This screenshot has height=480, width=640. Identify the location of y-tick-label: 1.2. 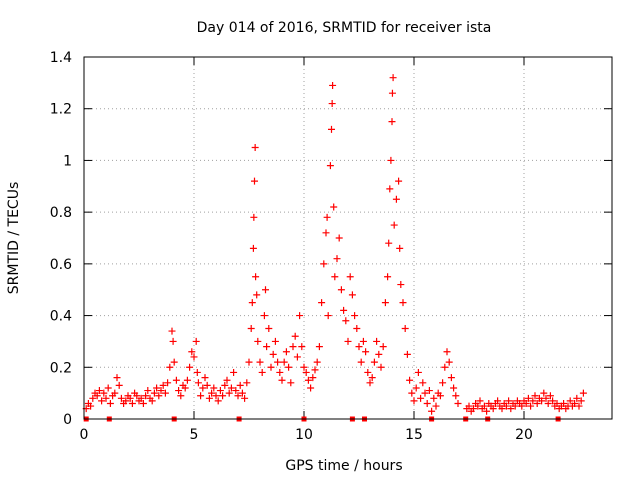
(61, 110).